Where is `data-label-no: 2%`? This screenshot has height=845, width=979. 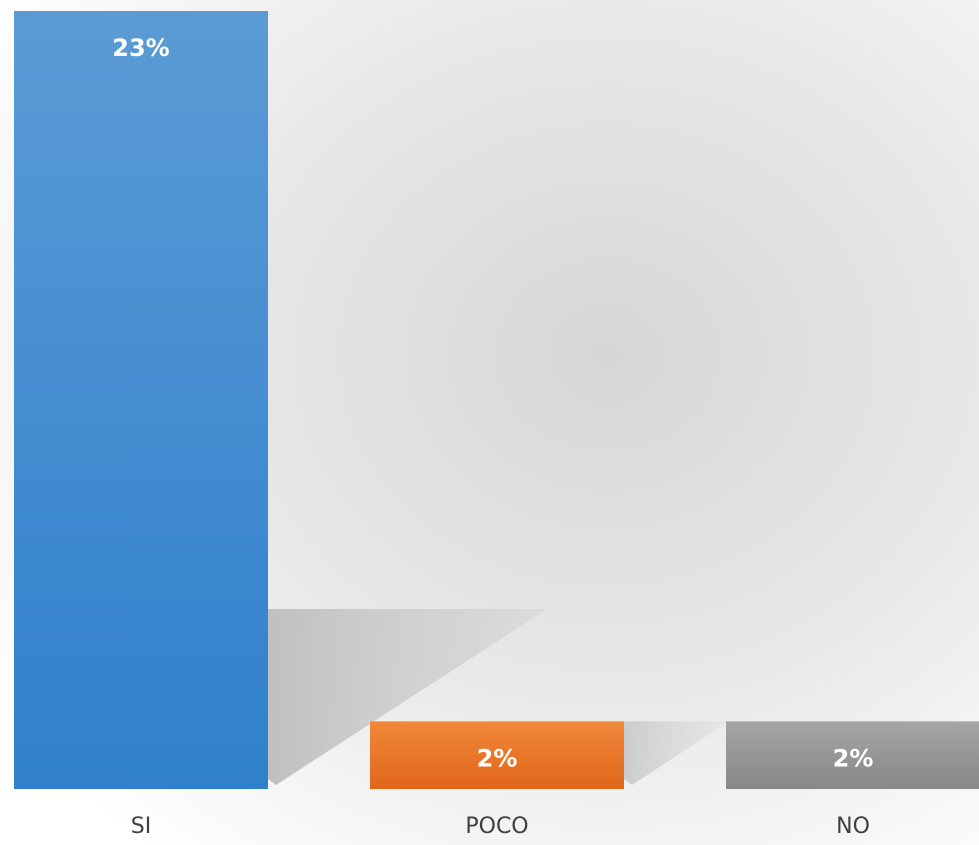
data-label-no: 2% is located at coordinates (853, 758).